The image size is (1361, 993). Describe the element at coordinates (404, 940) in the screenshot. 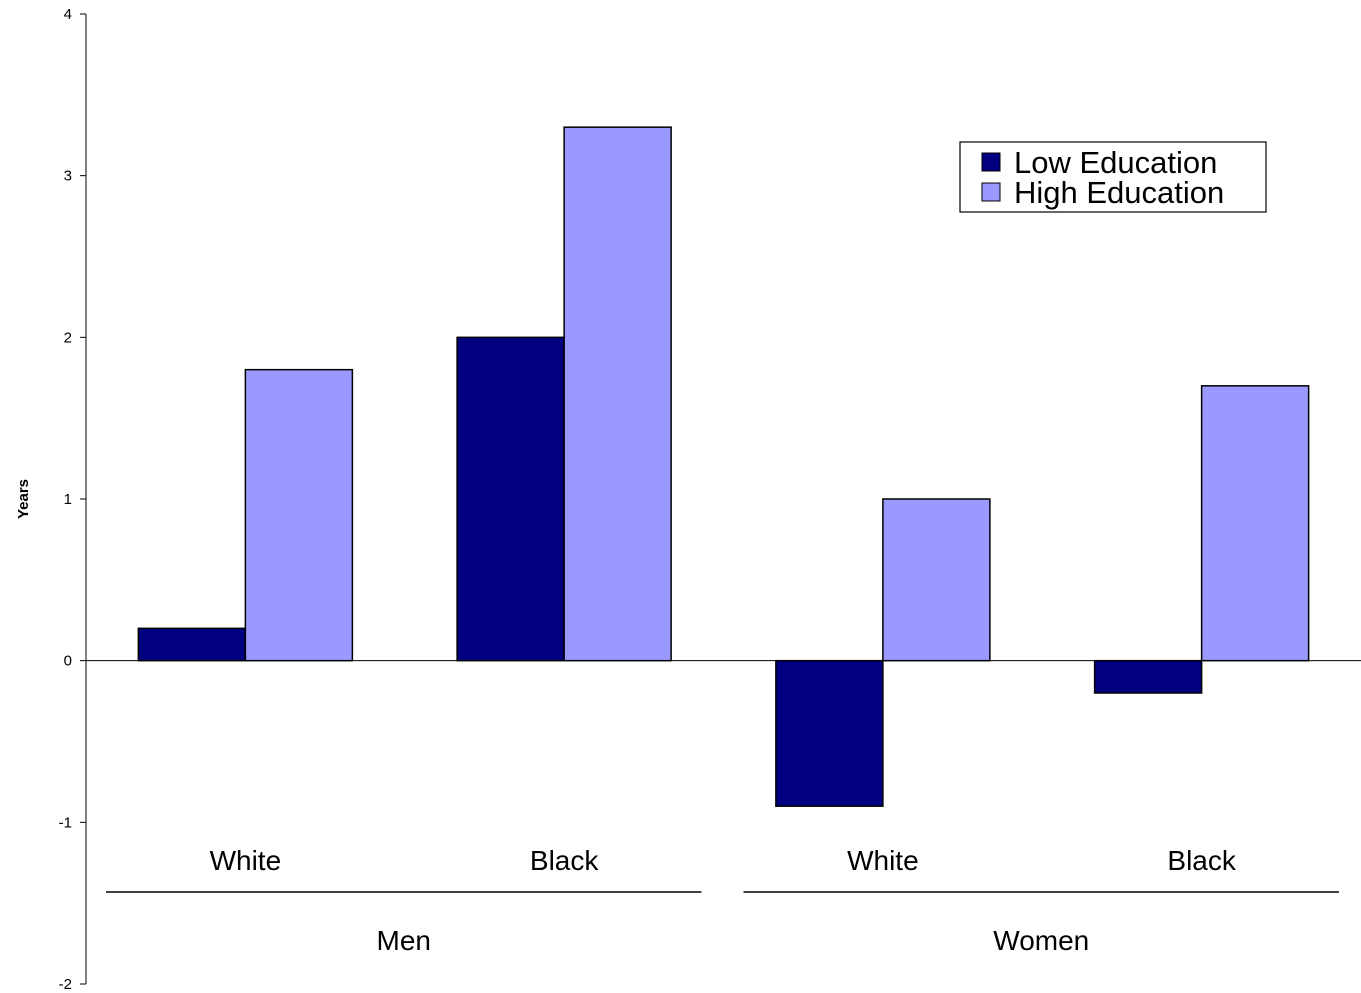

I see `group-label: Men` at that location.